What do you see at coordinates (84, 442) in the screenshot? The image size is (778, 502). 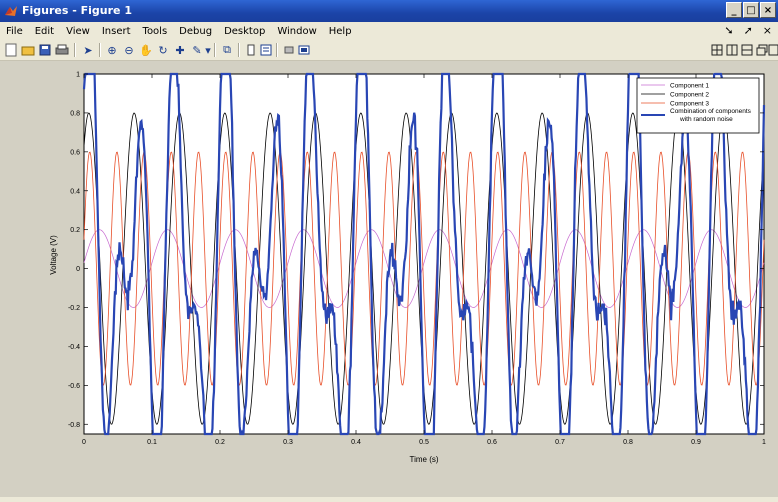 I see `x-tick-label: 0` at bounding box center [84, 442].